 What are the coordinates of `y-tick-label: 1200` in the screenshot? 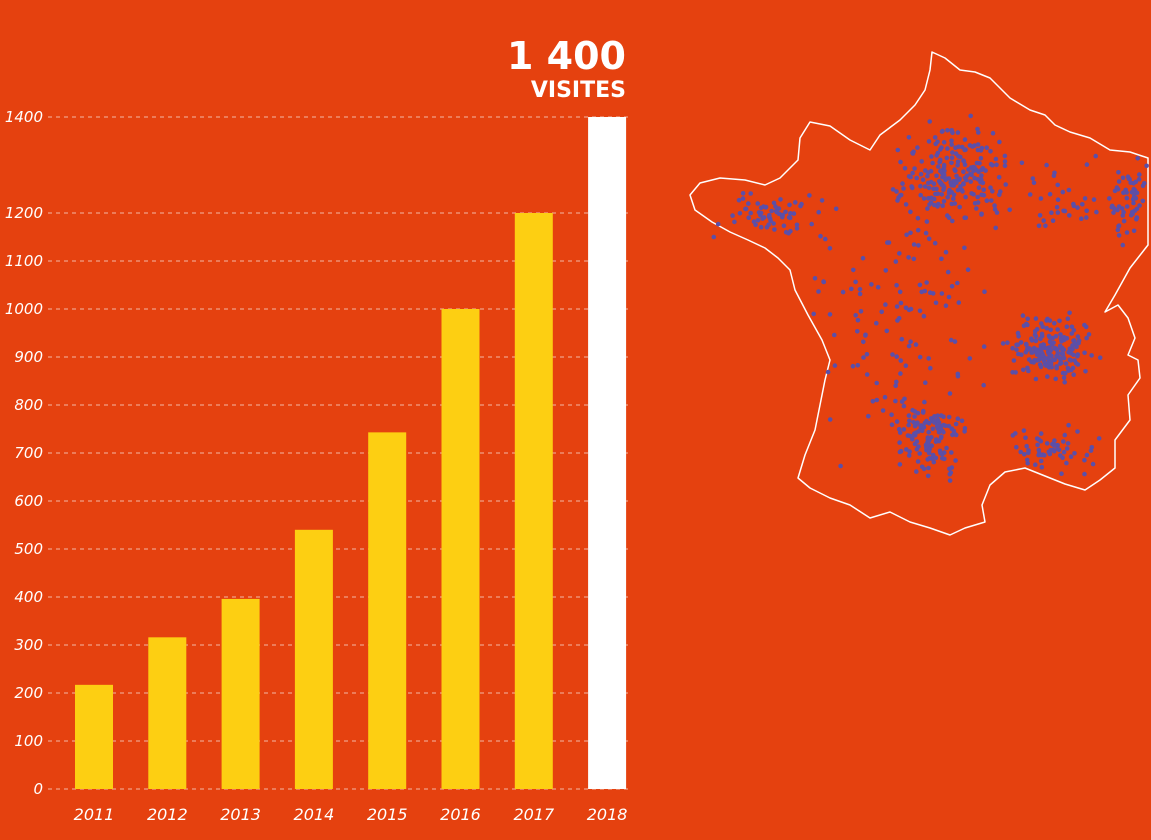 It's located at (24, 213).